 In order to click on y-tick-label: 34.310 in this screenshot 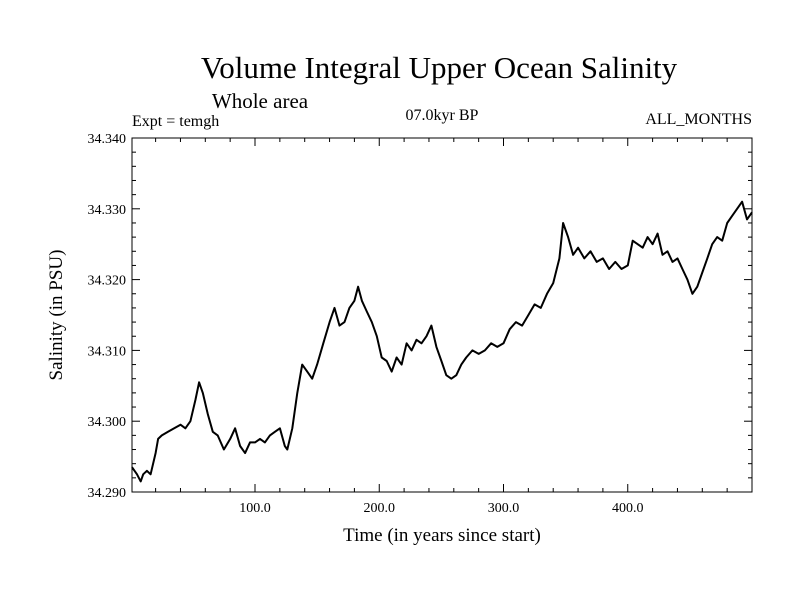, I will do `click(107, 351)`.